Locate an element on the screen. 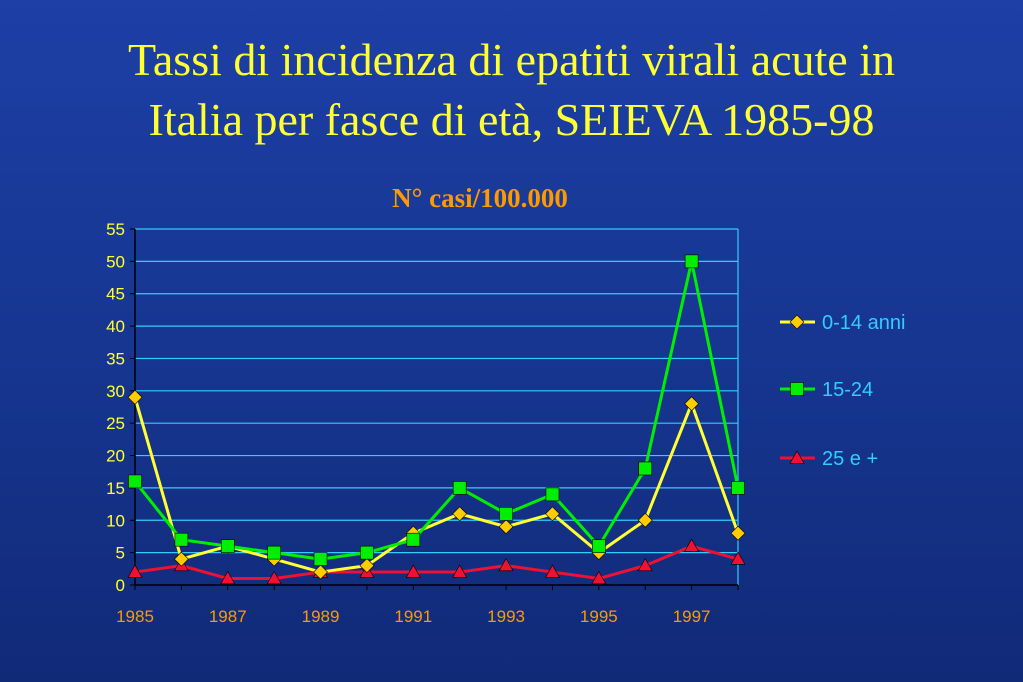 The image size is (1023, 682). y-tick-label-40: 40 is located at coordinates (115, 326).